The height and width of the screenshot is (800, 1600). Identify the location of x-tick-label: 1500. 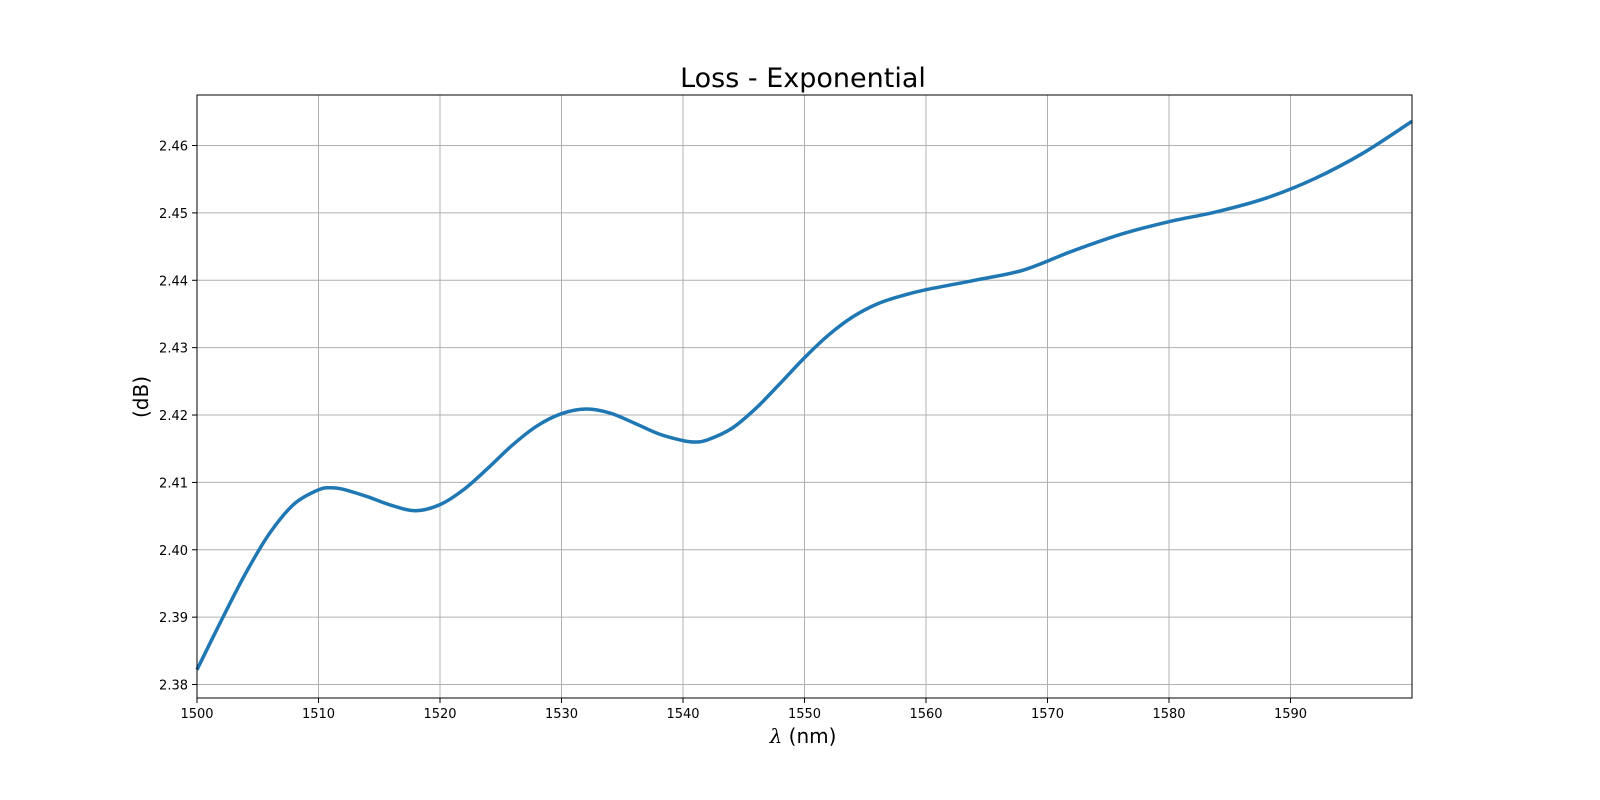
(196, 714).